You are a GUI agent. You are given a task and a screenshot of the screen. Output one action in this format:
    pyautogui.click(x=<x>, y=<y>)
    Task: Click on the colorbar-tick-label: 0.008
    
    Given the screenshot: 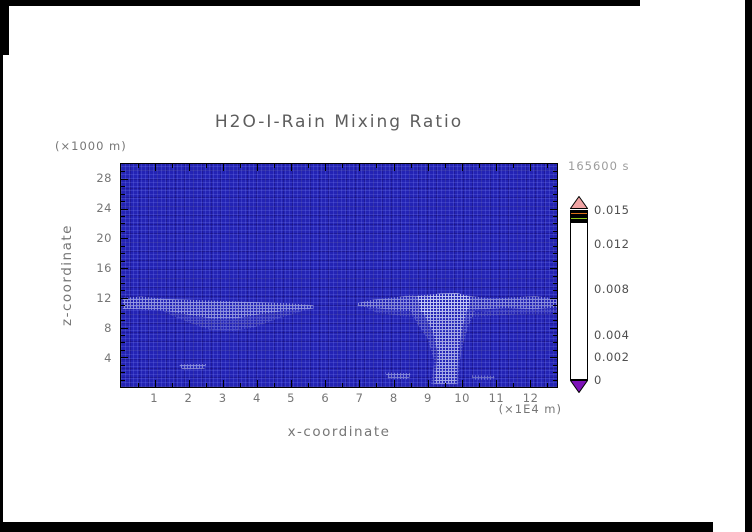 What is the action you would take?
    pyautogui.click(x=612, y=289)
    